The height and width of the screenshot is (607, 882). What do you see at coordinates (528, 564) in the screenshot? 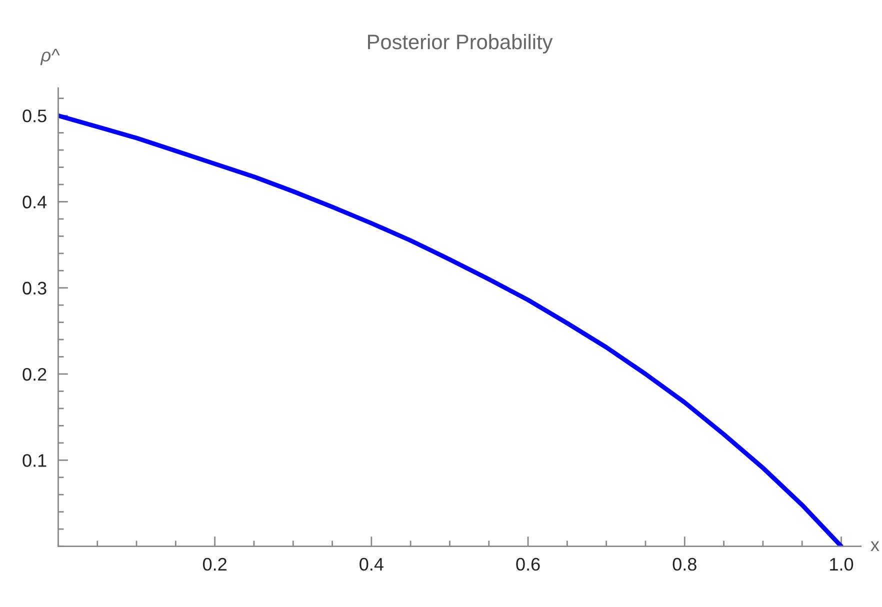
I see `x-tick-label: 0.6` at bounding box center [528, 564].